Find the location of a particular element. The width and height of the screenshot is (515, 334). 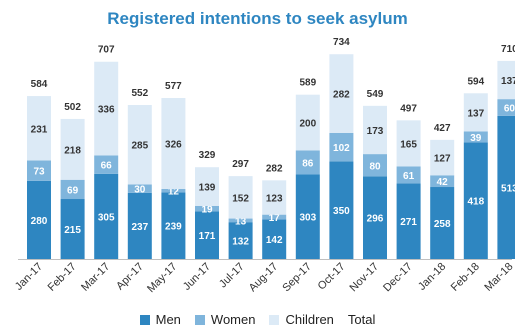

data-label-children: 127 is located at coordinates (442, 159).